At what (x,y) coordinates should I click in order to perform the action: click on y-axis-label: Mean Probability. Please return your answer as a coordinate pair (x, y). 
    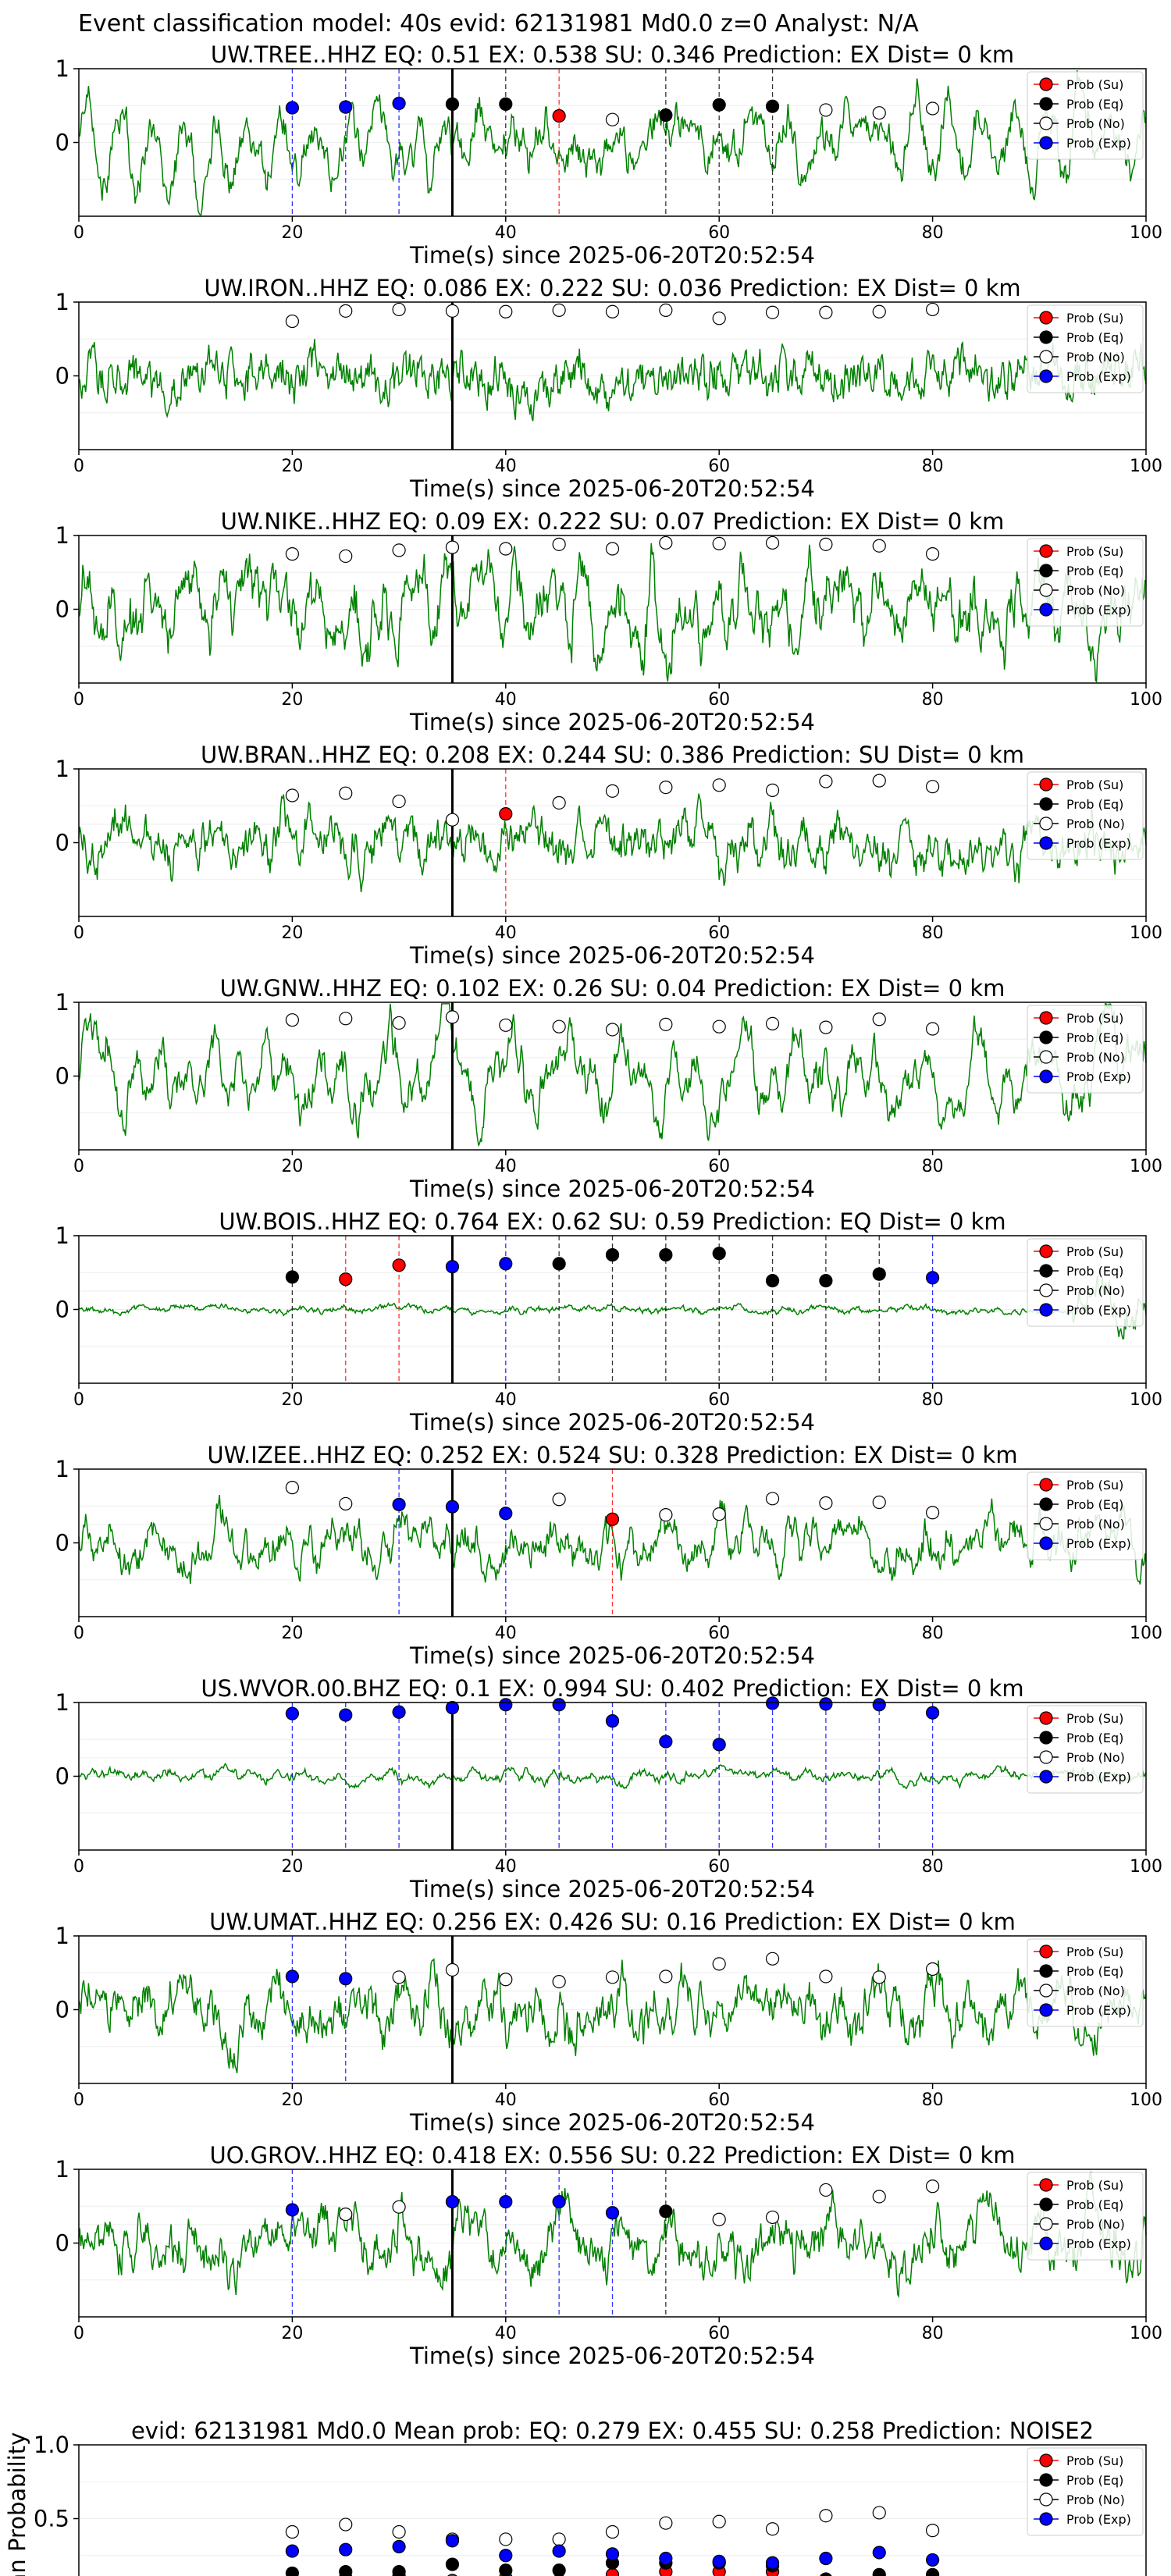
    Looking at the image, I should click on (17, 2504).